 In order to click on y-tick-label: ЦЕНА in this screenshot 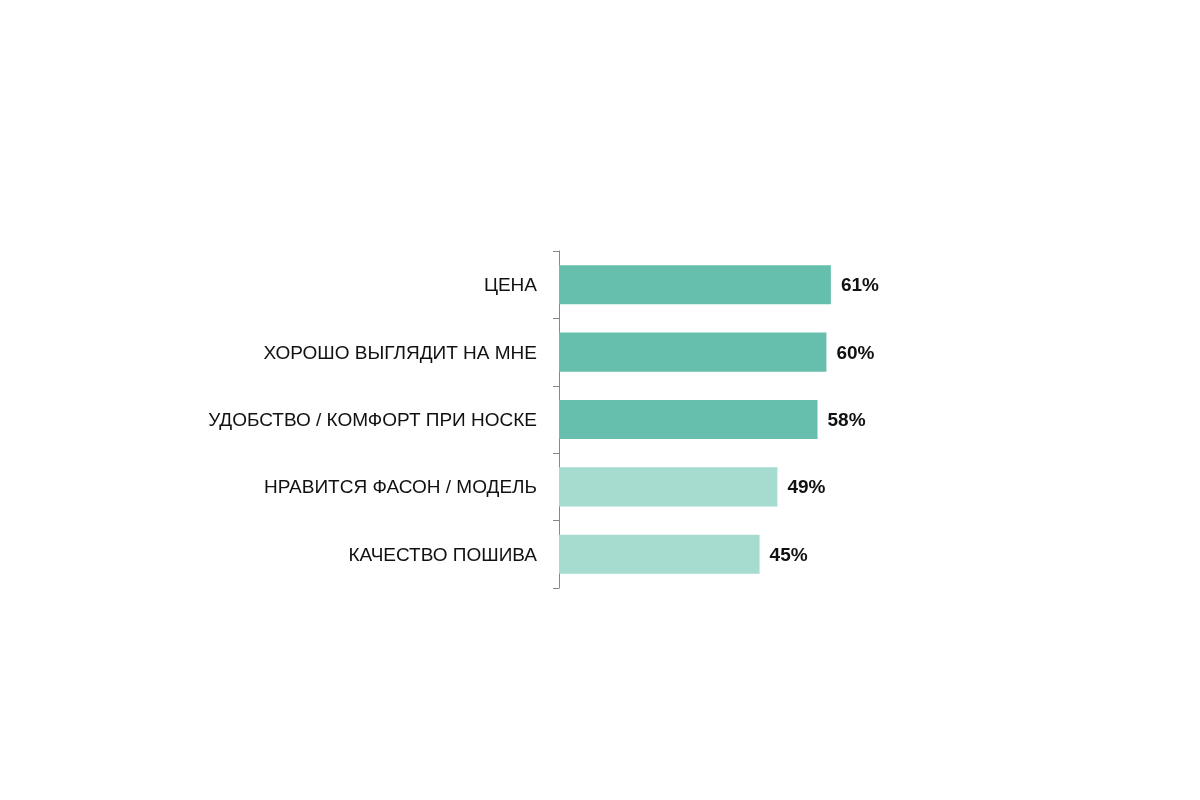, I will do `click(510, 285)`.